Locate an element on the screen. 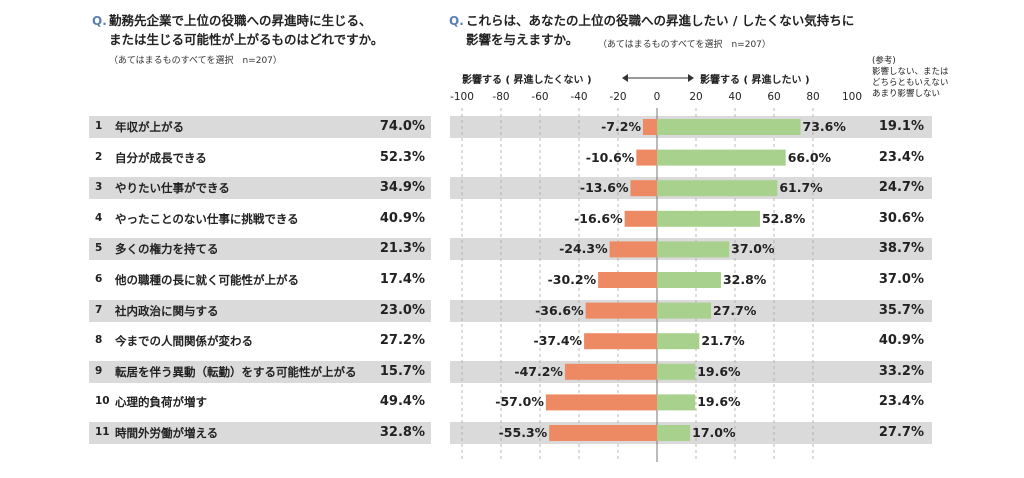 This screenshot has width=1024, height=478. left-question-line1: 勤務先企業で上位の役職への昇進時に生じる、 is located at coordinates (240, 20).